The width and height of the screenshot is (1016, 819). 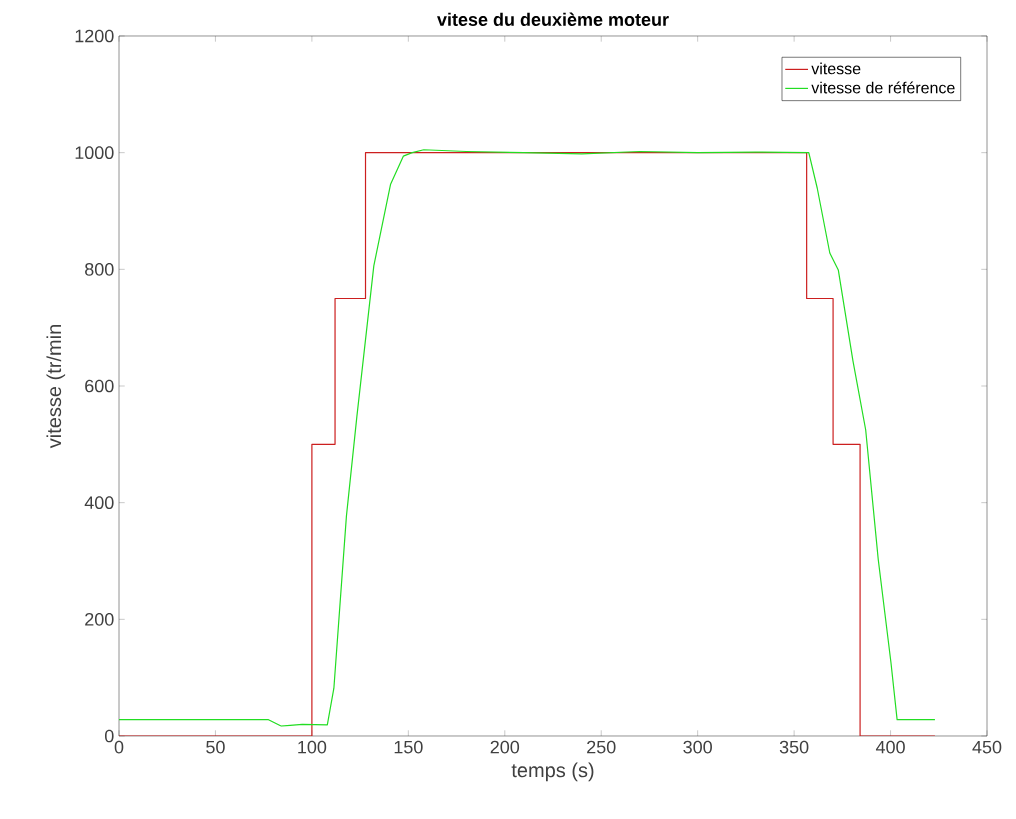 What do you see at coordinates (553, 19) in the screenshot?
I see `chart-title: vitese du deuxième moteur` at bounding box center [553, 19].